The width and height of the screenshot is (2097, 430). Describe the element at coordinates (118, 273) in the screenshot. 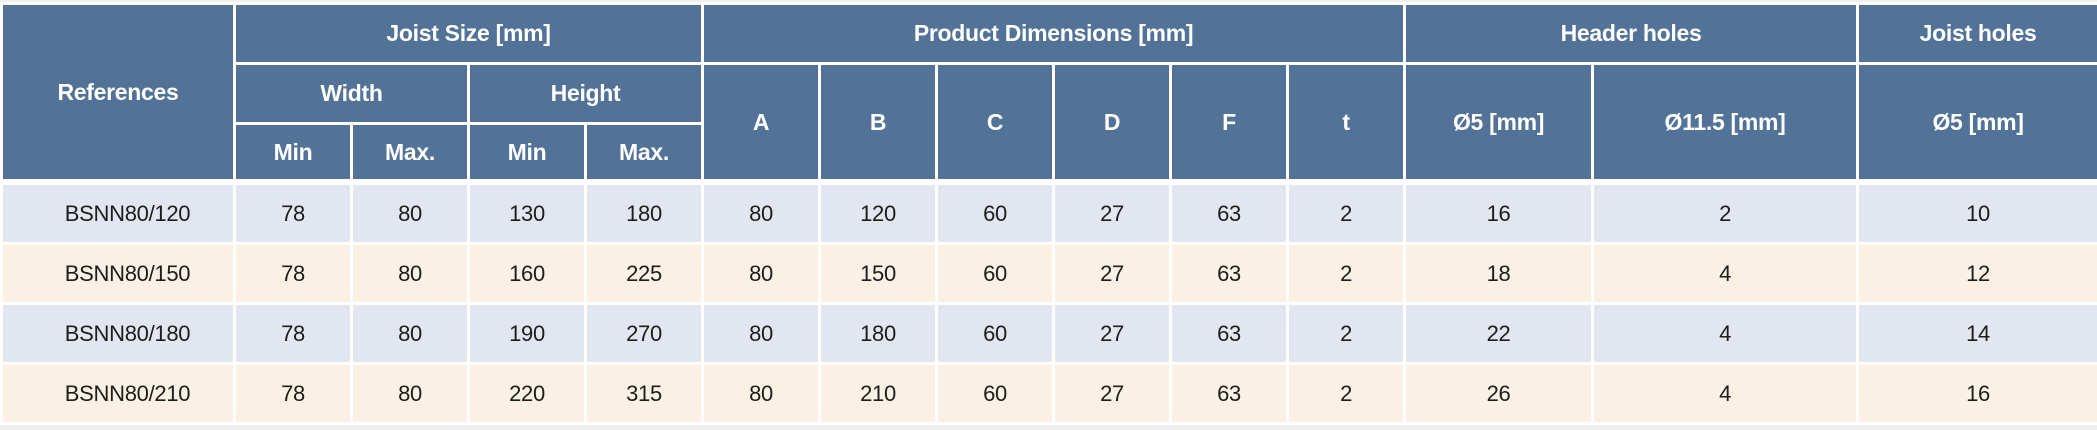

I see `reference-cell: BSNN80/150` at that location.